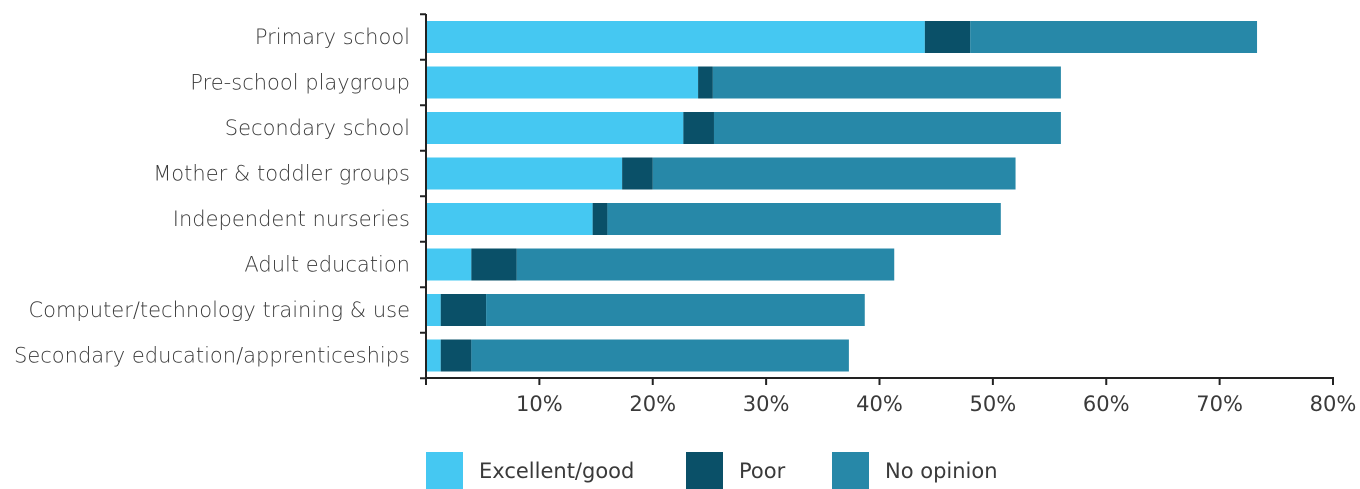 Image resolution: width=1360 pixels, height=489 pixels. I want to click on category-label: Independent nurseries, so click(291, 219).